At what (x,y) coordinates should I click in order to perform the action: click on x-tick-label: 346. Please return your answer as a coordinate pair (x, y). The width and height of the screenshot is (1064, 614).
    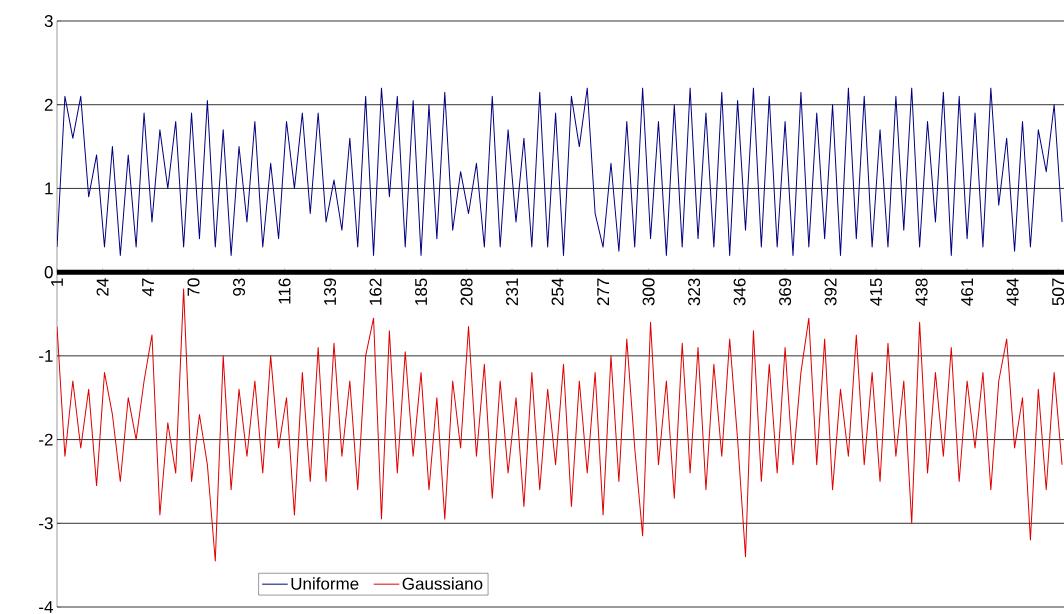
    Looking at the image, I should click on (739, 292).